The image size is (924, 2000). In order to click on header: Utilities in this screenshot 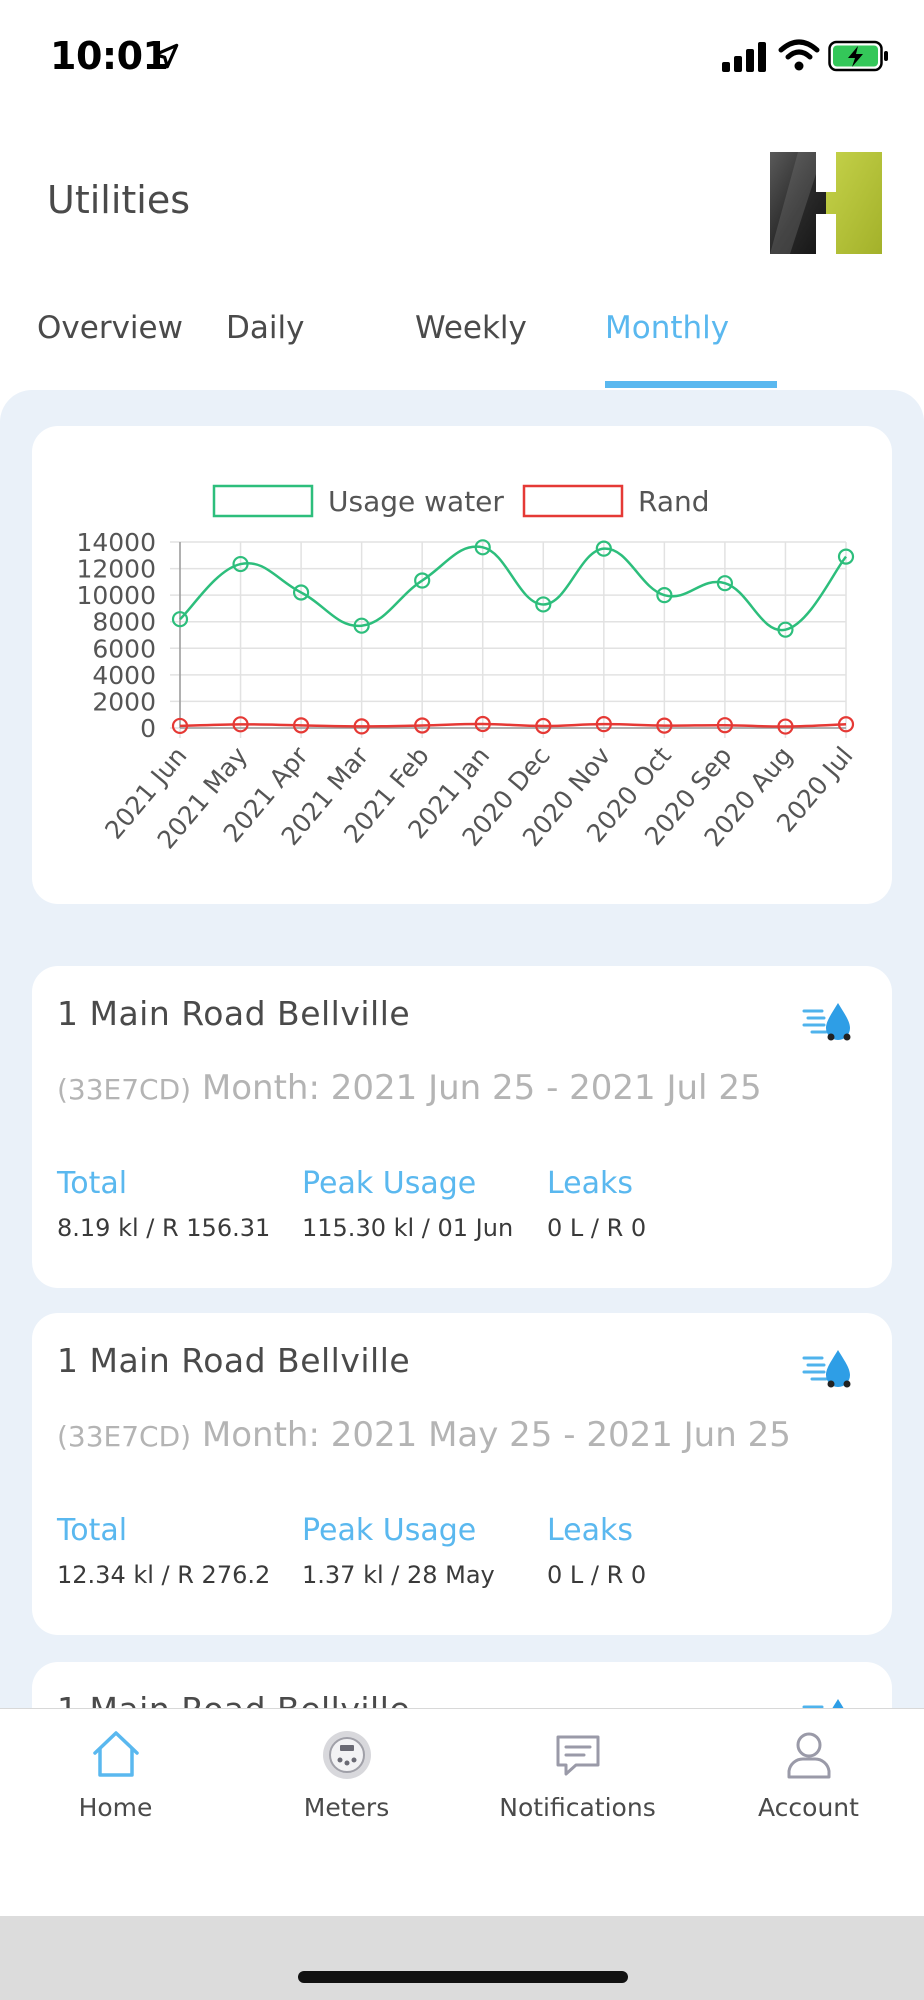, I will do `click(462, 195)`.